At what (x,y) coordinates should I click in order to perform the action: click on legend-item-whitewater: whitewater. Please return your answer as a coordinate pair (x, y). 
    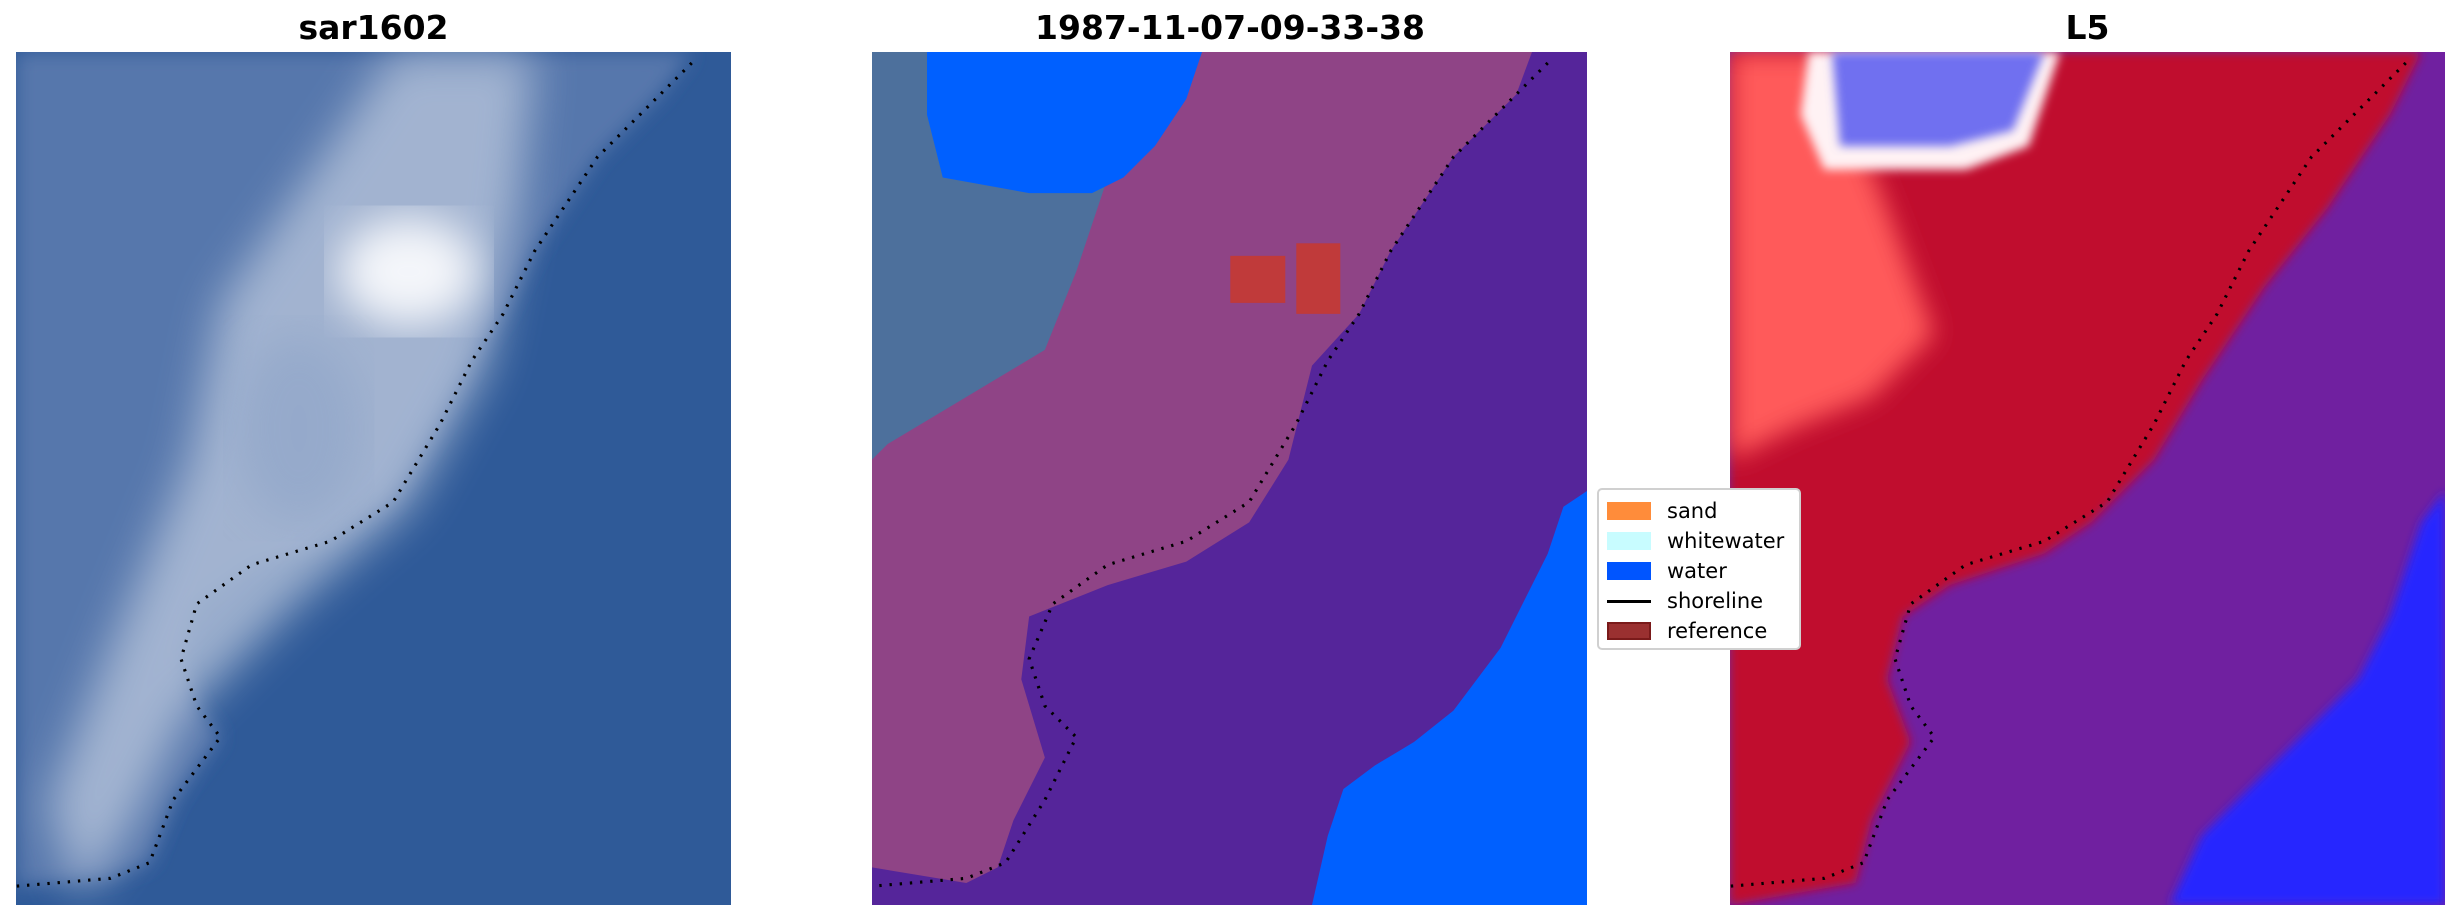
    Looking at the image, I should click on (1695, 541).